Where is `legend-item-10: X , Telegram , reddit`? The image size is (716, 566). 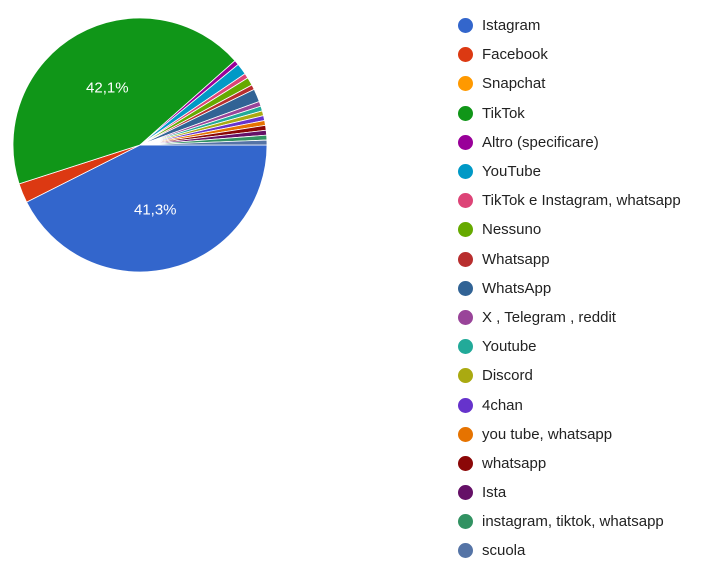 legend-item-10: X , Telegram , reddit is located at coordinates (587, 317).